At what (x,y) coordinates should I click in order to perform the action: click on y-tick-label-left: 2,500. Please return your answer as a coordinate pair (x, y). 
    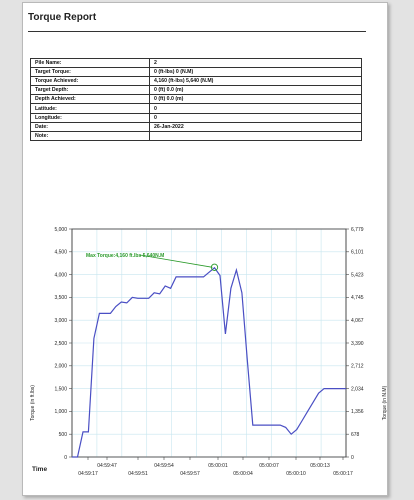
    Looking at the image, I should click on (60, 344).